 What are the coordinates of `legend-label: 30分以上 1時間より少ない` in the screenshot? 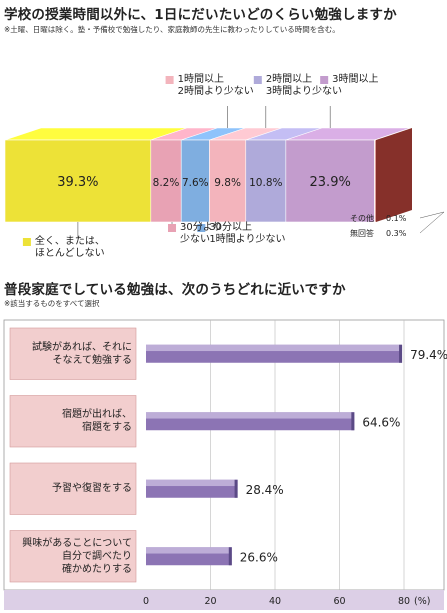 It's located at (247, 233).